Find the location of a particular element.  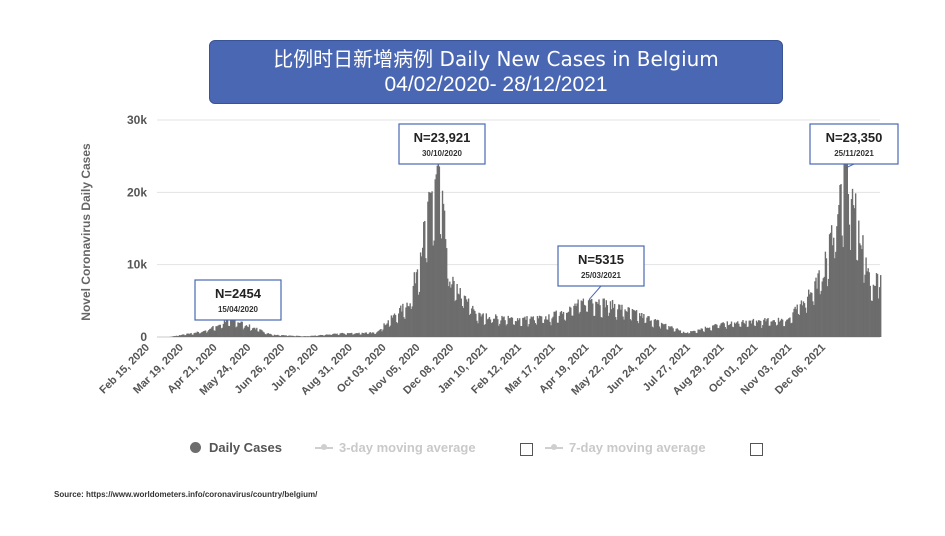

y-tick-label: 0 is located at coordinates (143, 337).